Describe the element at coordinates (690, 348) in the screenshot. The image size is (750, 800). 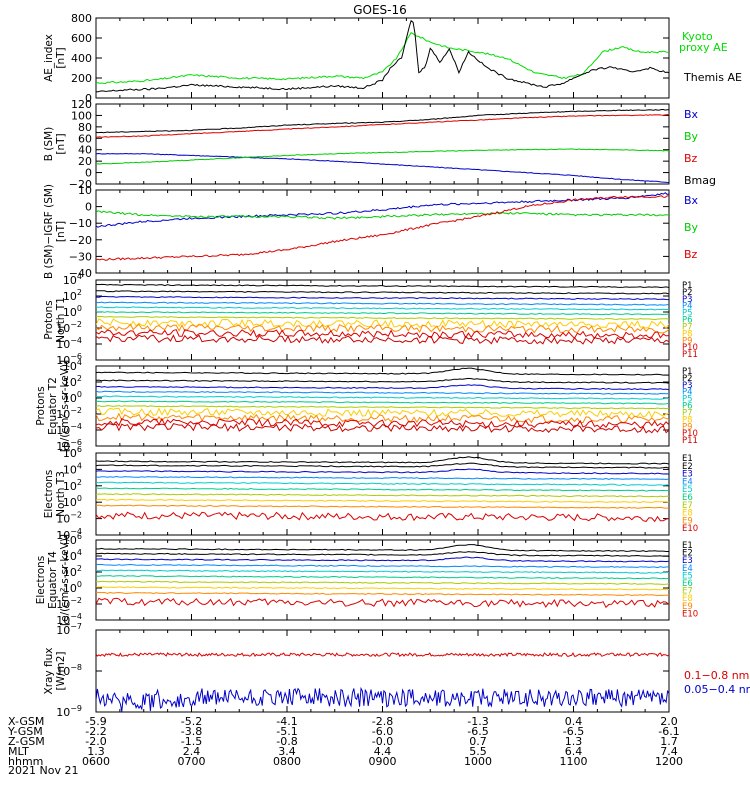
I see `legend-label-p10: P10` at that location.